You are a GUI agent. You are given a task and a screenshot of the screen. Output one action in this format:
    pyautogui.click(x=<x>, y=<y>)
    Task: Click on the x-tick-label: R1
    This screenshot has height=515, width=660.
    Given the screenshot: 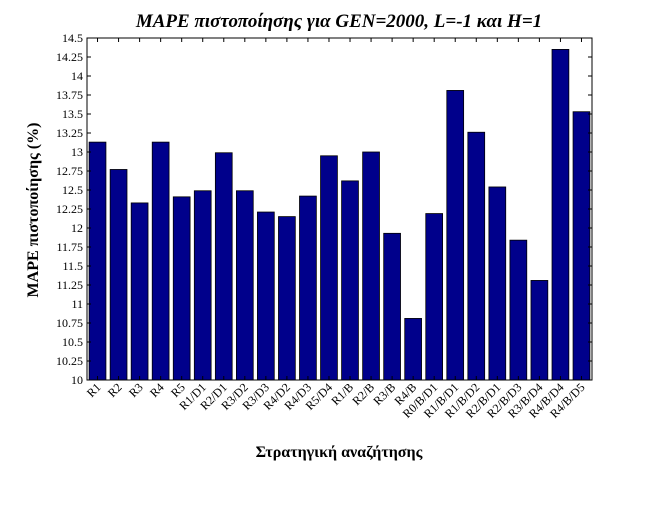 What is the action you would take?
    pyautogui.click(x=94, y=390)
    